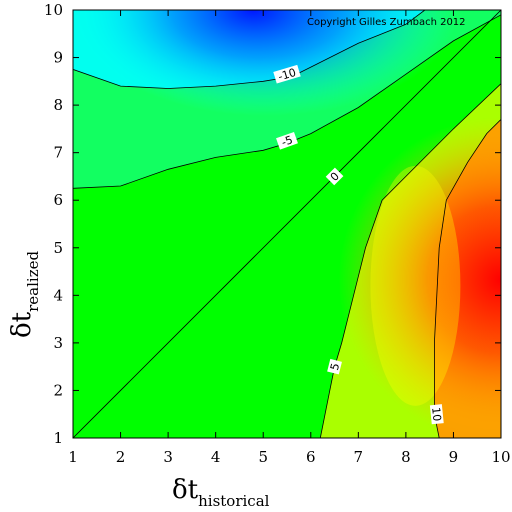 The image size is (512, 512). What do you see at coordinates (58, 200) in the screenshot?
I see `y-tick-label: 6` at bounding box center [58, 200].